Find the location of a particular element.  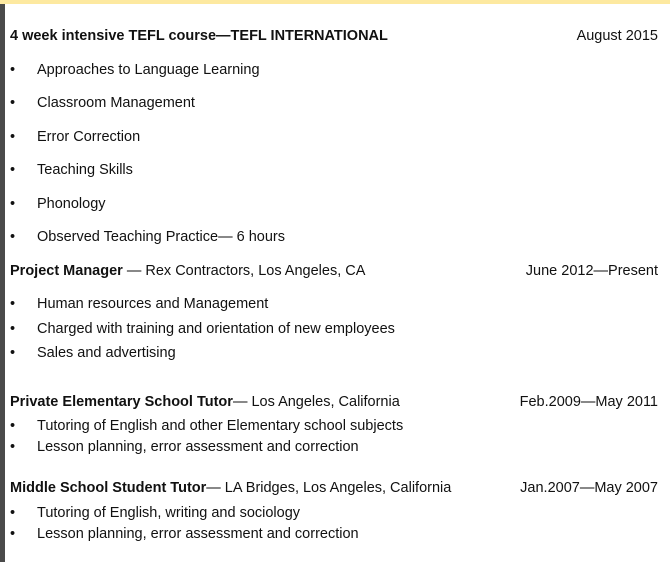

list-item: • Phonology is located at coordinates (334, 204).